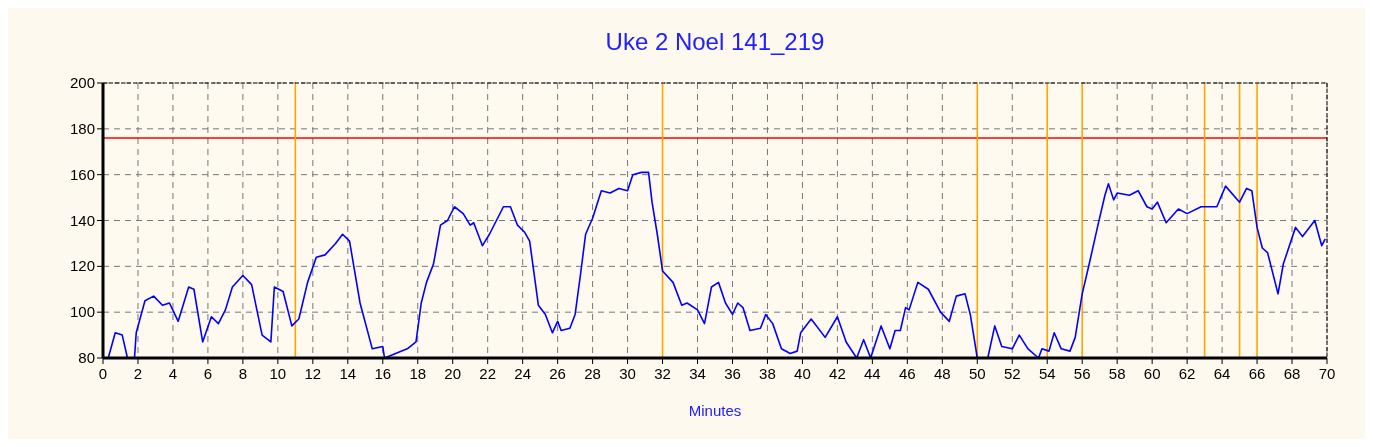 This screenshot has width=1373, height=447. I want to click on x-tick-label: 46, so click(907, 373).